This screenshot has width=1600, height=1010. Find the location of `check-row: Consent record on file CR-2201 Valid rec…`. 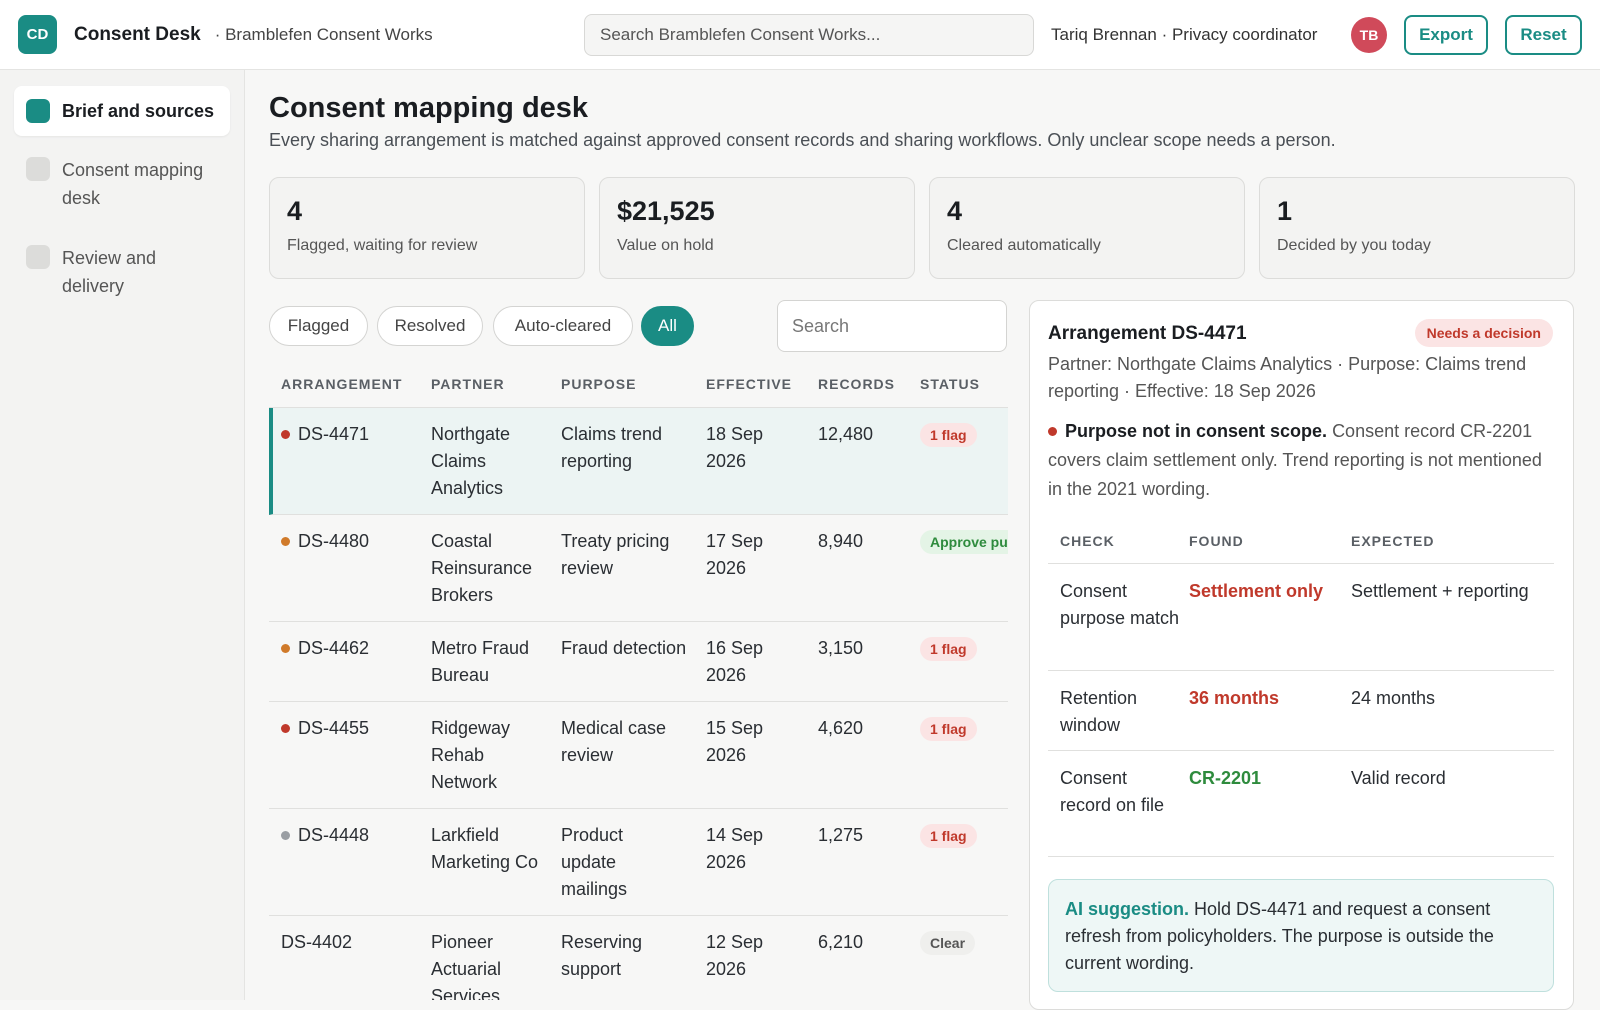

check-row: Consent record on file CR-2201 Valid rec… is located at coordinates (1301, 803).